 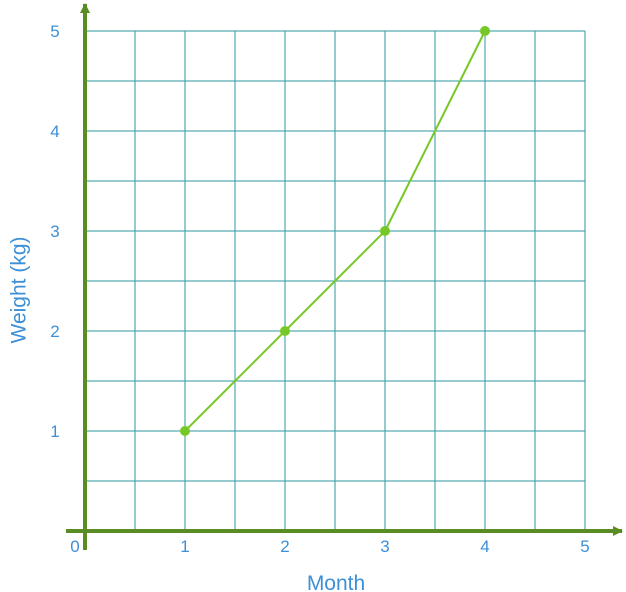 What do you see at coordinates (484, 546) in the screenshot?
I see `x-tick-label: 4` at bounding box center [484, 546].